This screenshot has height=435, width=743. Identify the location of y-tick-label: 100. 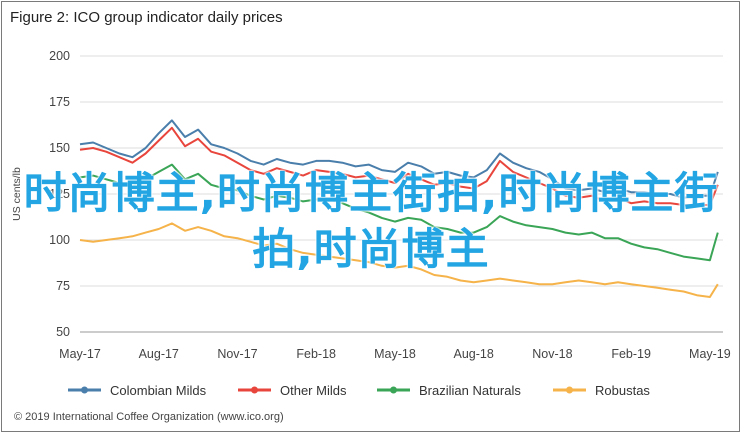
(59, 240).